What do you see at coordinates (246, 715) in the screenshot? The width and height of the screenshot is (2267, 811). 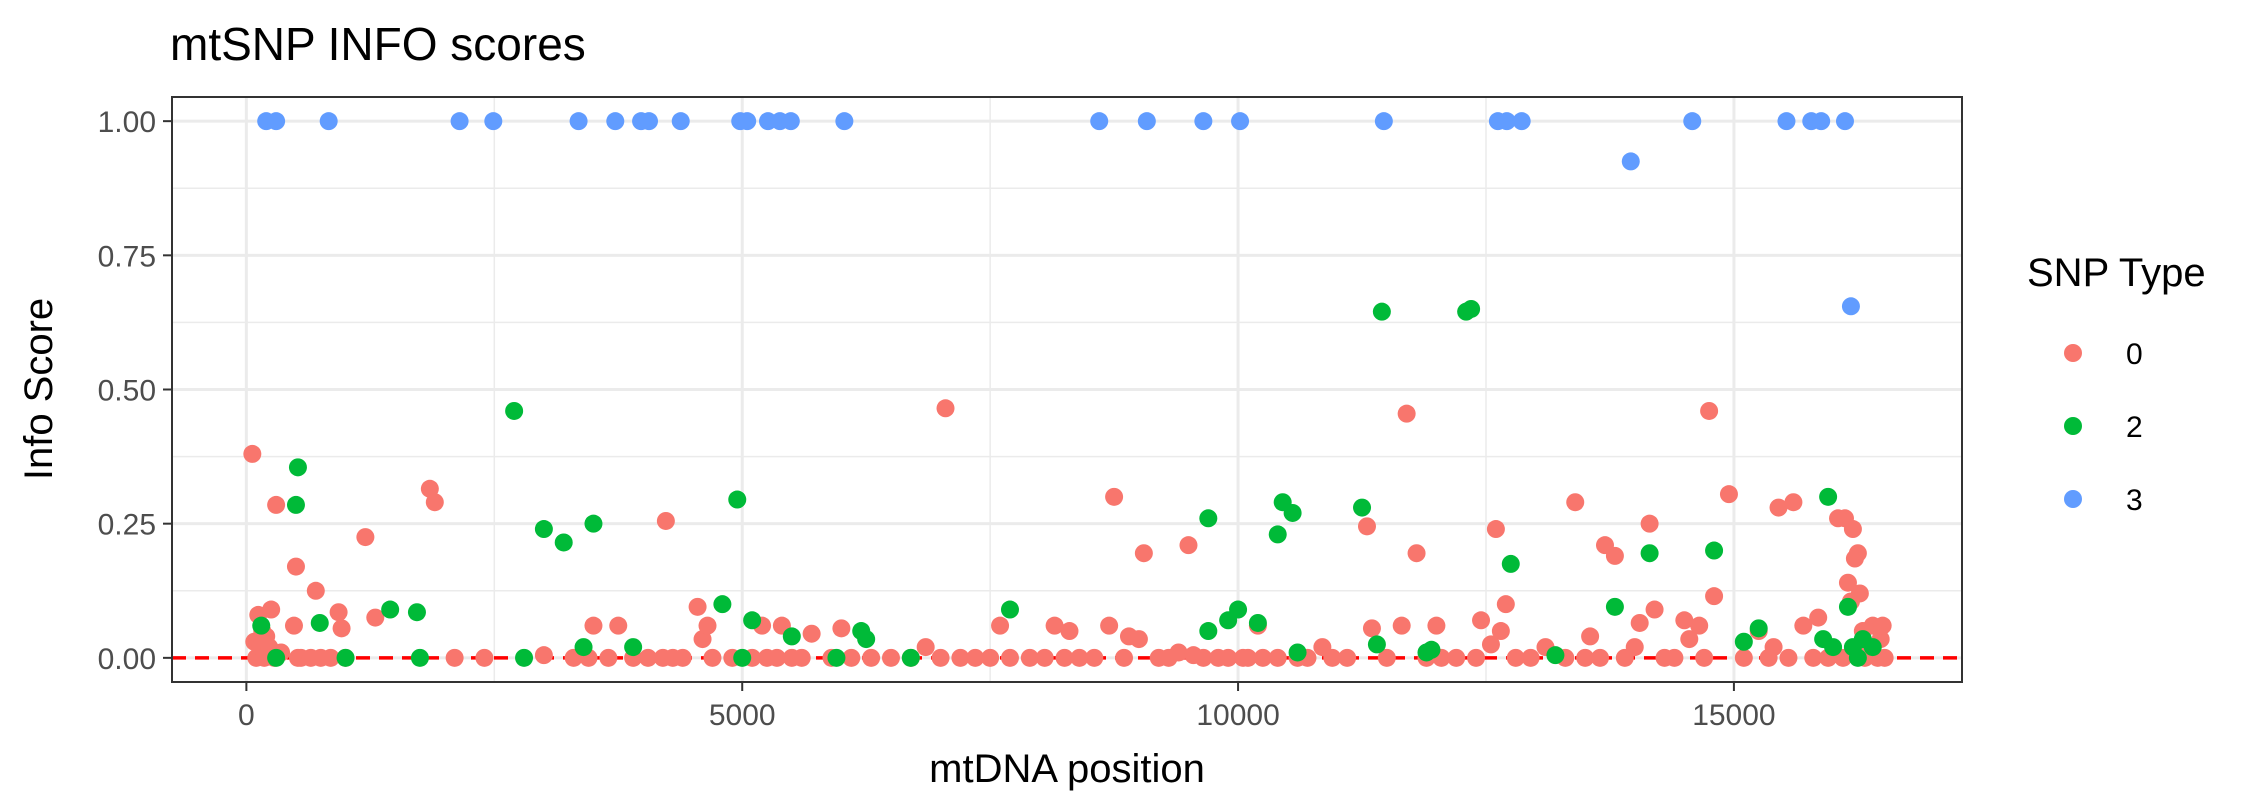 I see `x-tick-label: 0` at bounding box center [246, 715].